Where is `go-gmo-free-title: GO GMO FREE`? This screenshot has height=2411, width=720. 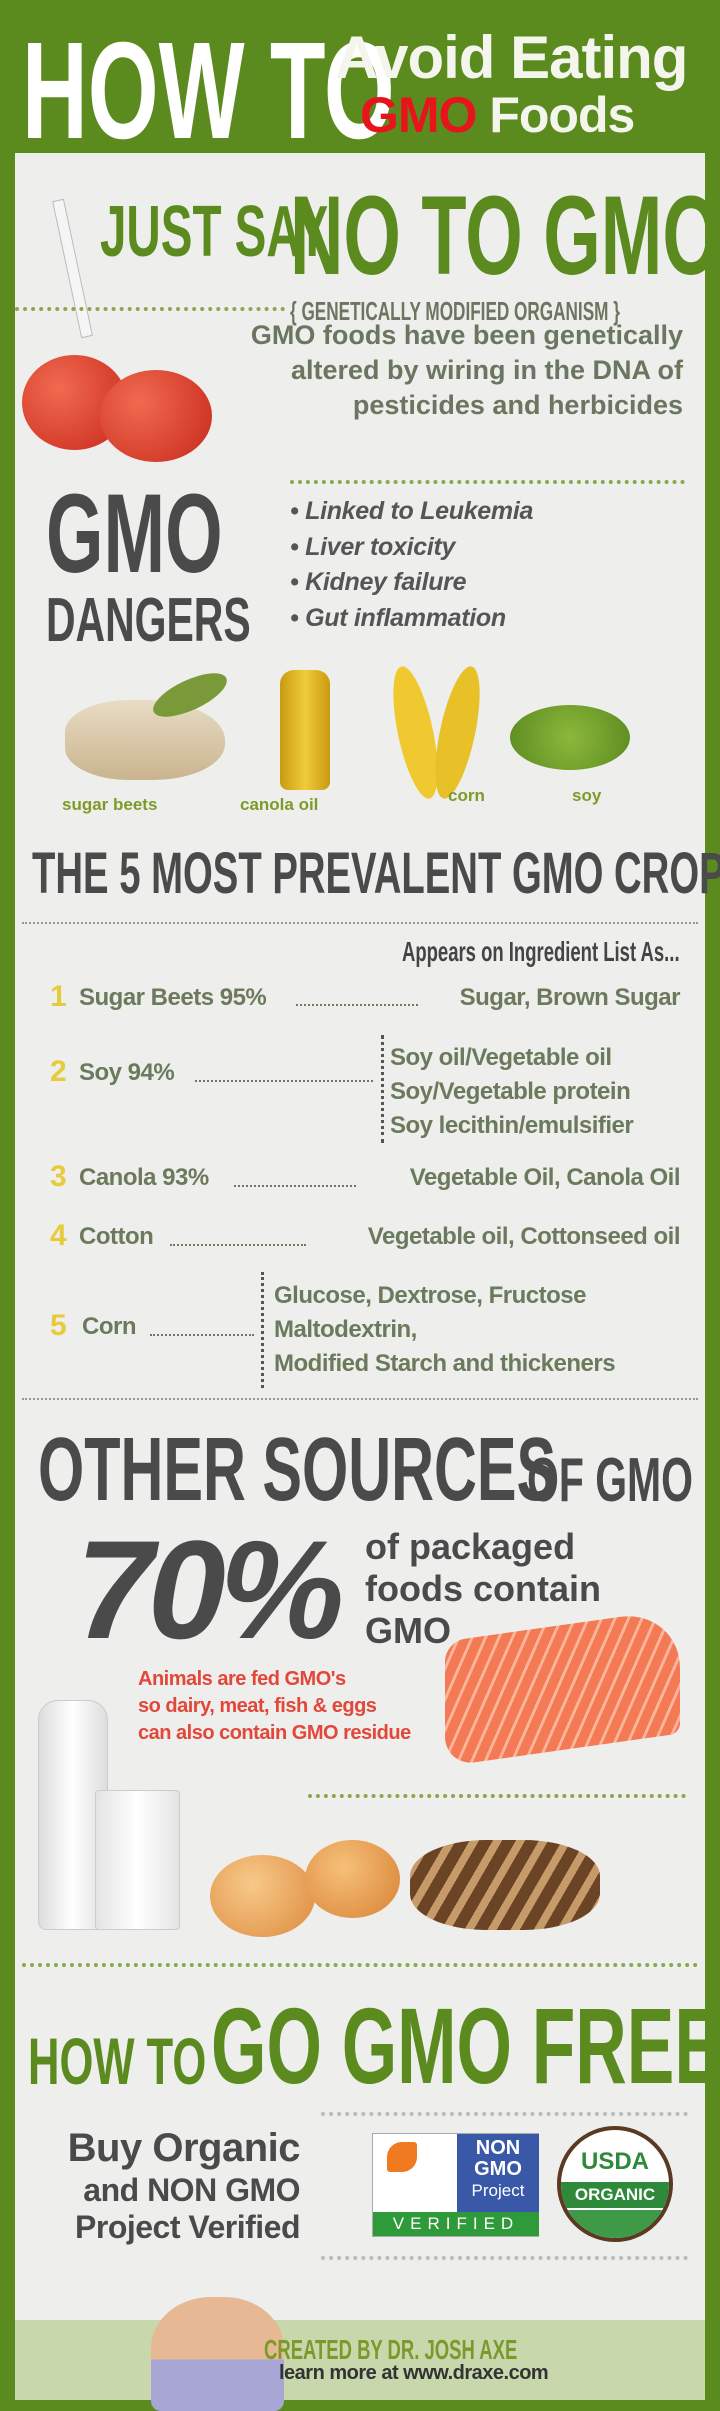
go-gmo-free-title: GO GMO FREE is located at coordinates (465, 2045).